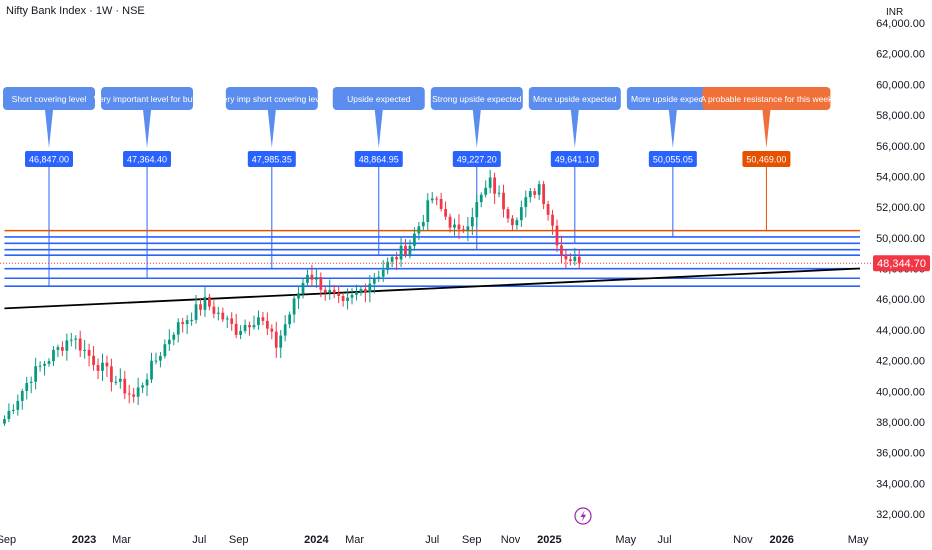 The image size is (932, 550). What do you see at coordinates (583, 516) in the screenshot?
I see `lightning-icon` at bounding box center [583, 516].